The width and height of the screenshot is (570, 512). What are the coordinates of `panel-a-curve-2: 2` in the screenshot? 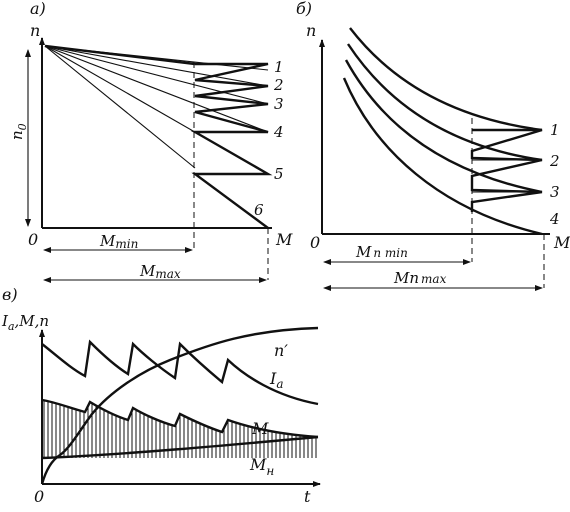 It's located at (278, 85).